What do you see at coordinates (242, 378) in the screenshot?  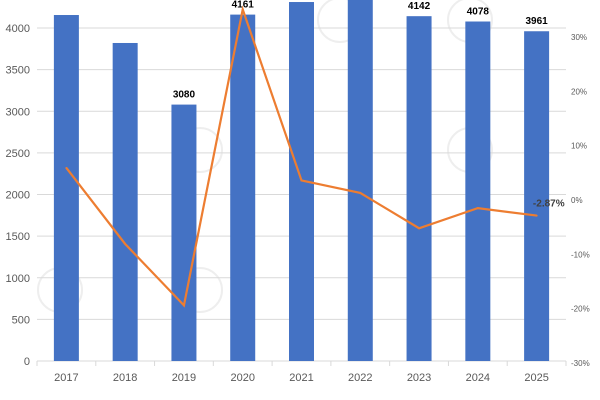 I see `x-axis-label: 2020` at bounding box center [242, 378].